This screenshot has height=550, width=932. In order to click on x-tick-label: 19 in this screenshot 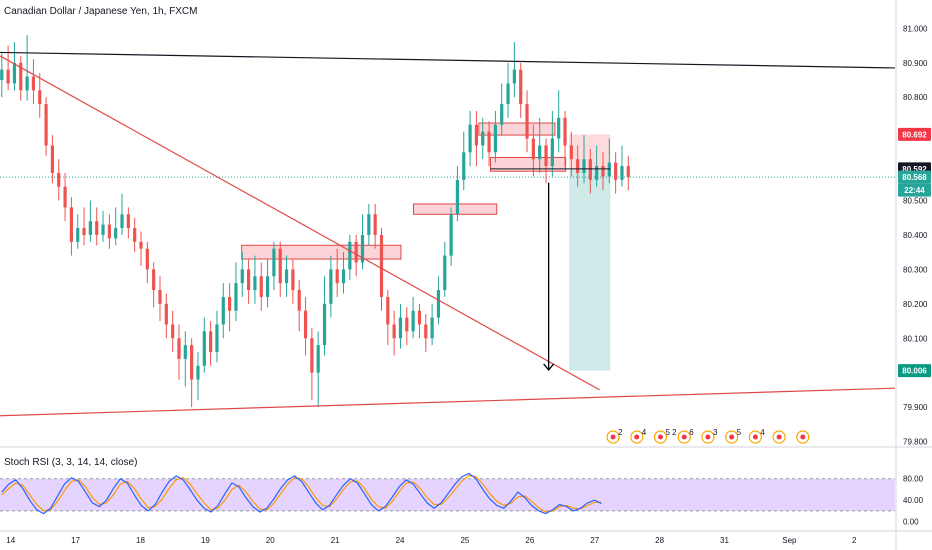, I will do `click(205, 540)`.